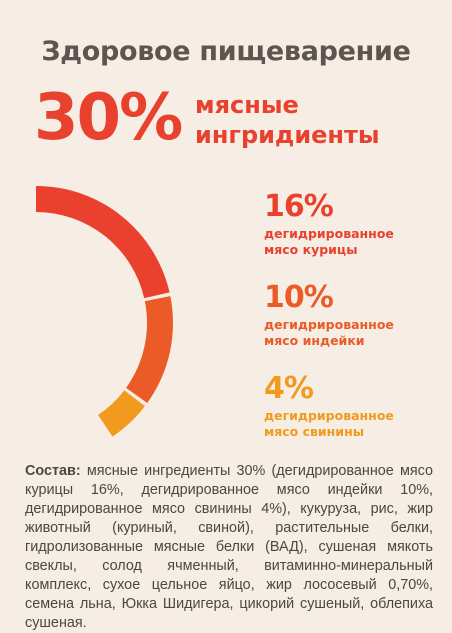 Image resolution: width=452 pixels, height=633 pixels. Describe the element at coordinates (104, 311) in the screenshot. I see `donut-chart` at that location.